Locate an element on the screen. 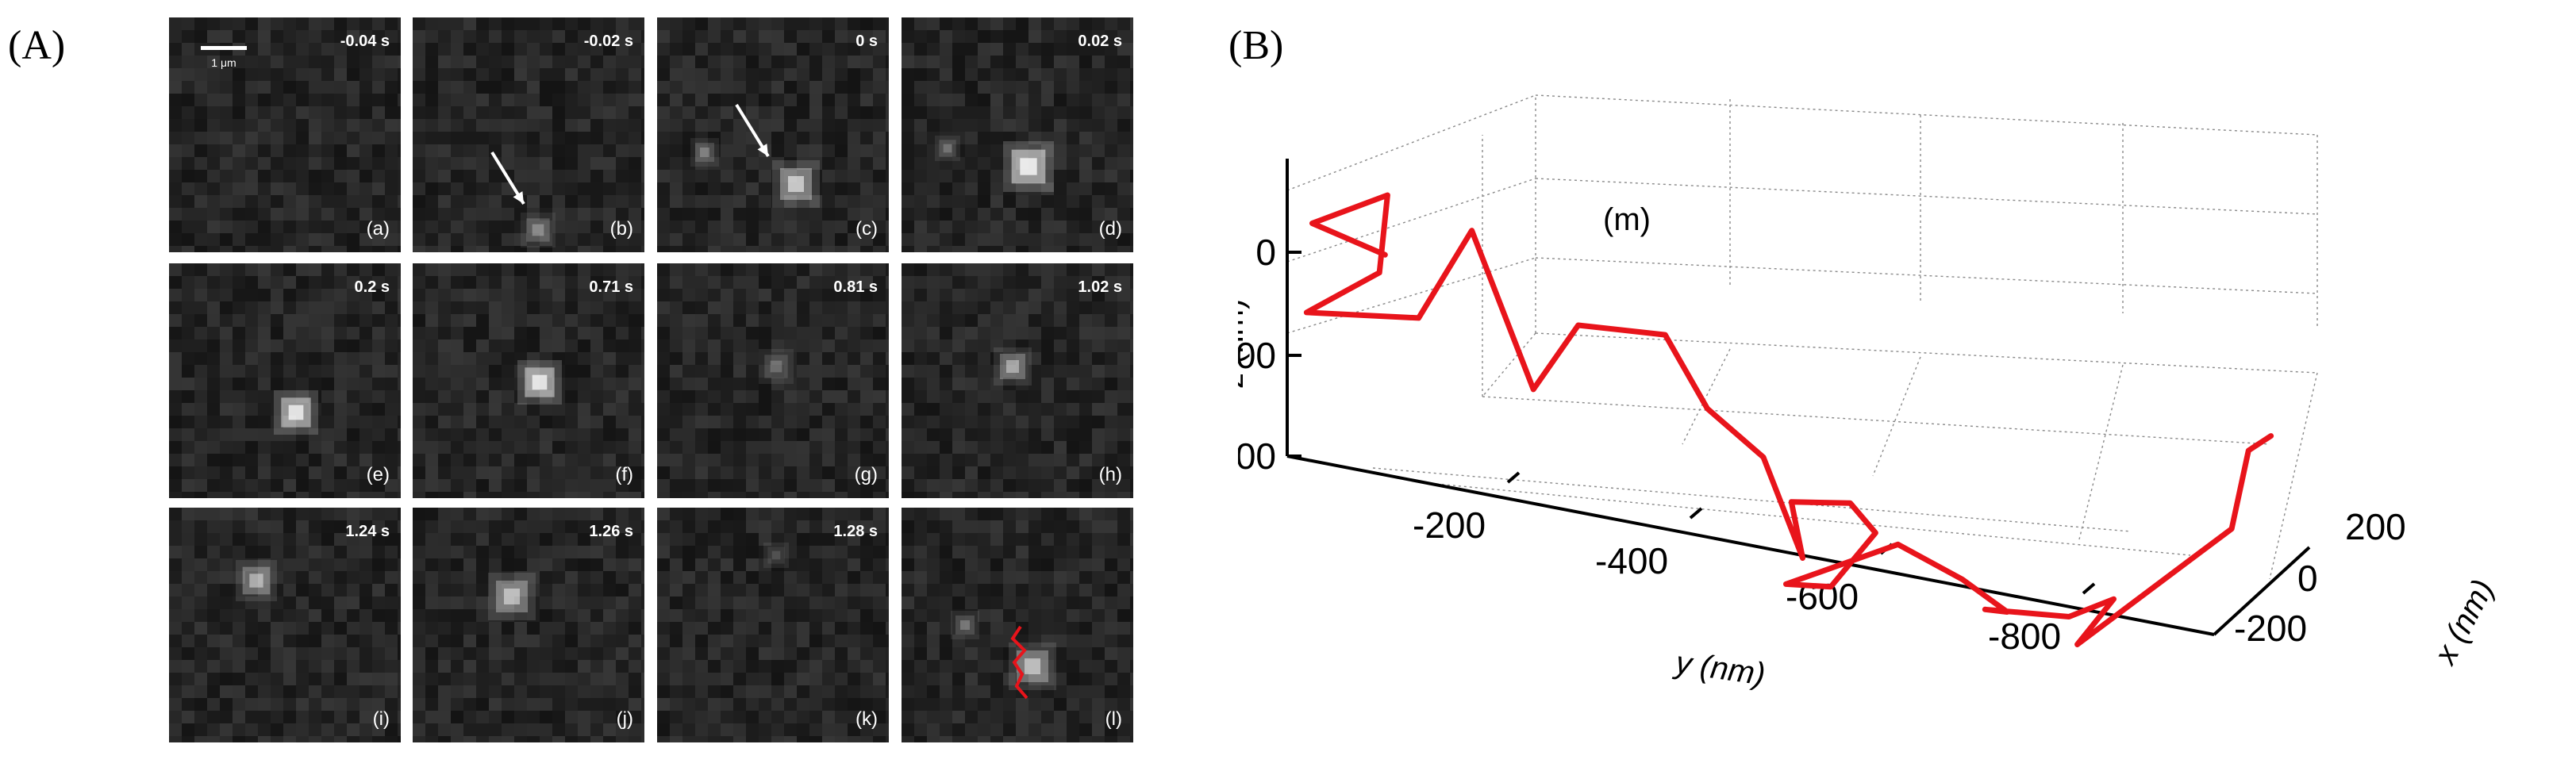 Image resolution: width=2576 pixels, height=771 pixels. frame-2: -0.02 s (b) is located at coordinates (528, 134).